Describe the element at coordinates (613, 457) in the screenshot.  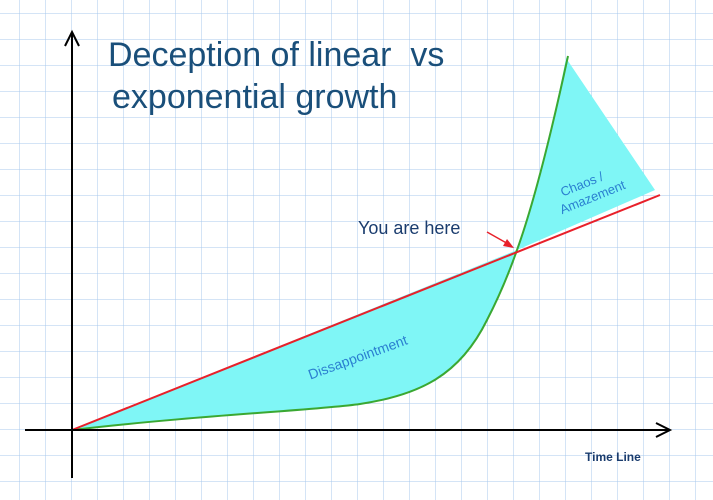
I see `x-axis-label: Time Line` at that location.